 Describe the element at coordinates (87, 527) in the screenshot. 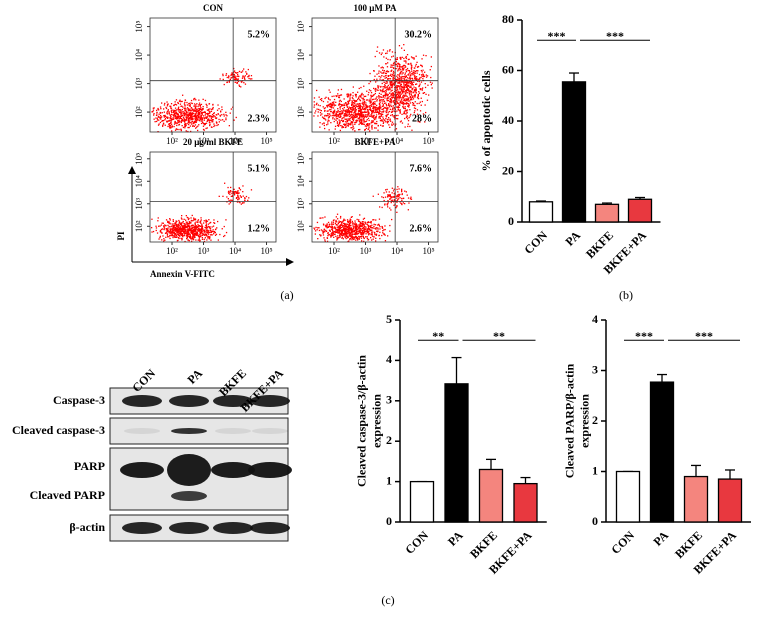

I see `row-label: β-actin` at that location.